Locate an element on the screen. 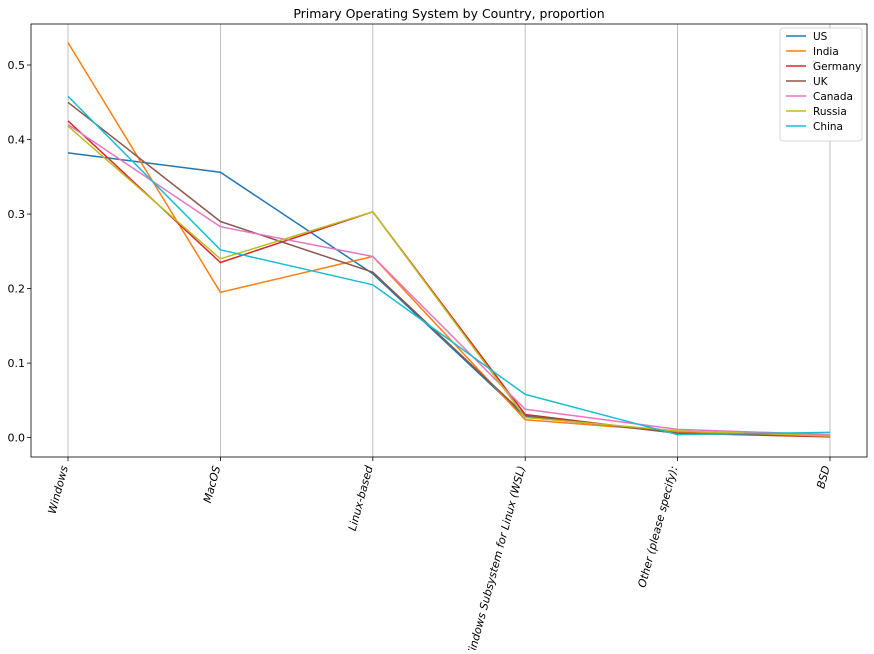  legend-label: UK is located at coordinates (821, 82).